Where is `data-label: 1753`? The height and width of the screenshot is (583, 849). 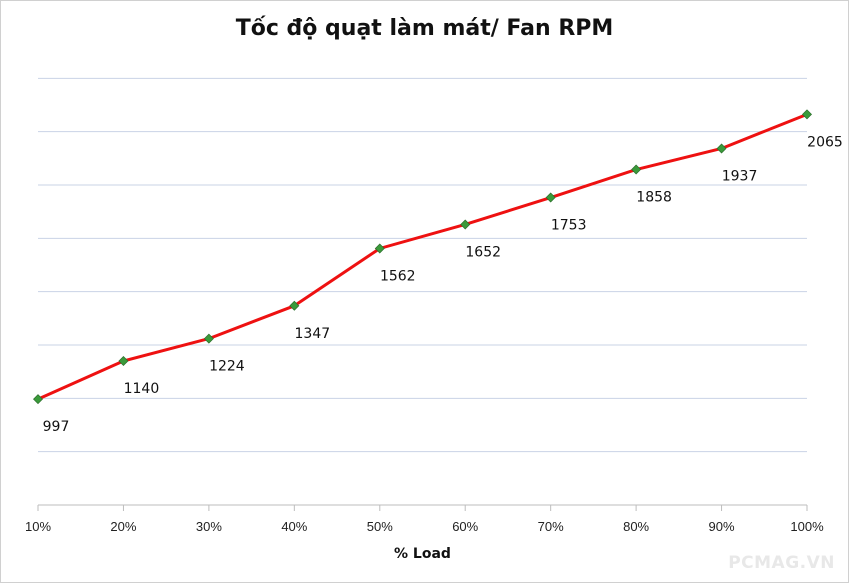 data-label: 1753 is located at coordinates (569, 226).